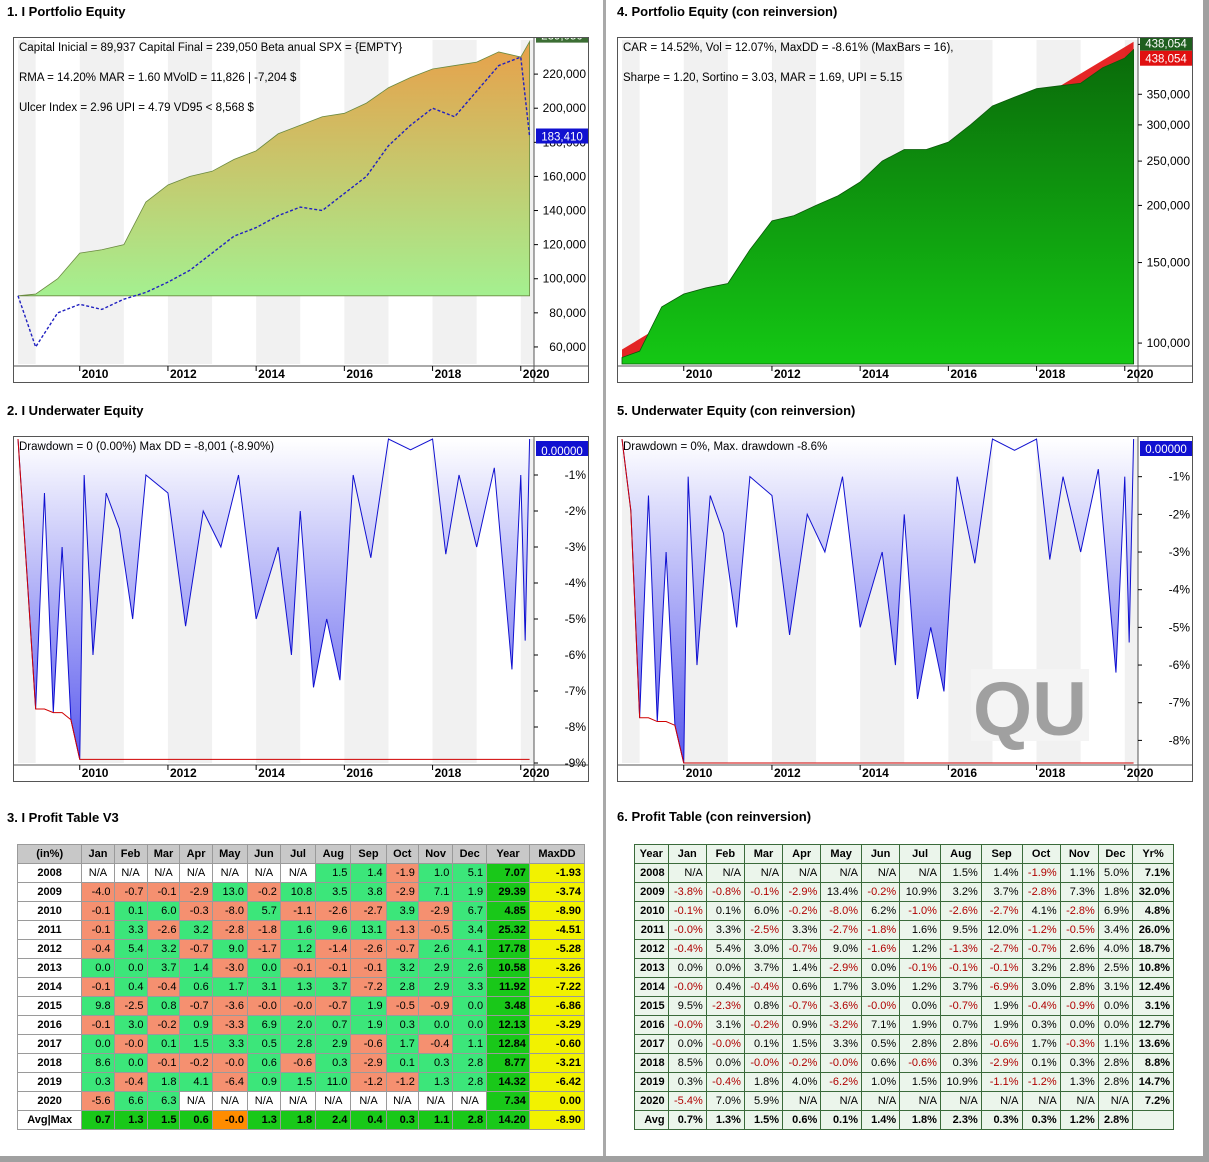  What do you see at coordinates (196, 1044) in the screenshot?
I see `table-cell: 1.5` at bounding box center [196, 1044].